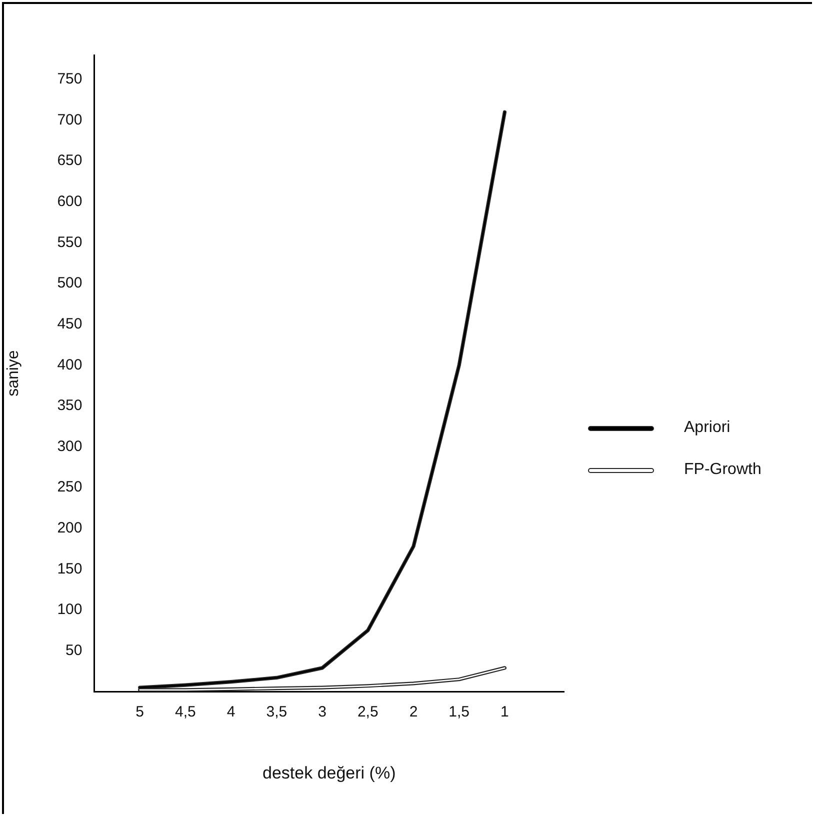 This screenshot has width=816, height=818. What do you see at coordinates (69, 242) in the screenshot?
I see `y-tick-label: 550` at bounding box center [69, 242].